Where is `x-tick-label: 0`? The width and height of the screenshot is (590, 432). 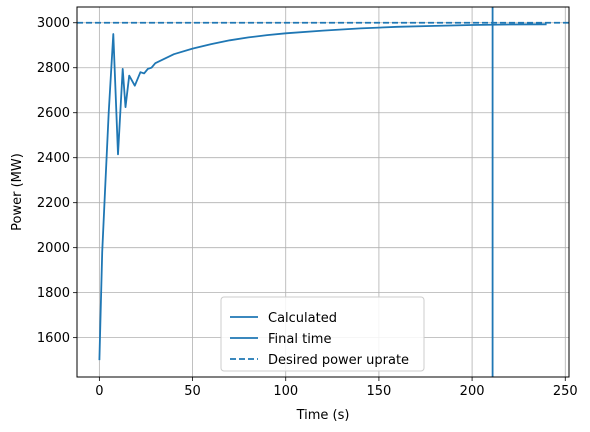
x-tick-label: 0 is located at coordinates (99, 391).